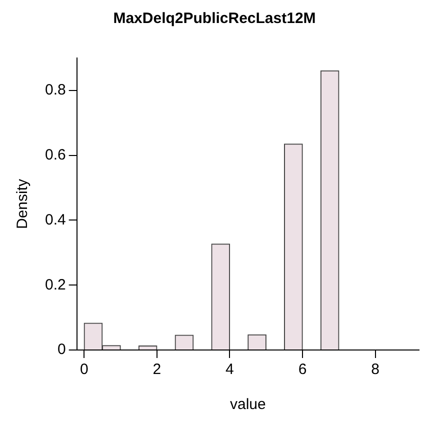 The height and width of the screenshot is (428, 427). What do you see at coordinates (55, 90) in the screenshot?
I see `y-tick-label: 0.8` at bounding box center [55, 90].